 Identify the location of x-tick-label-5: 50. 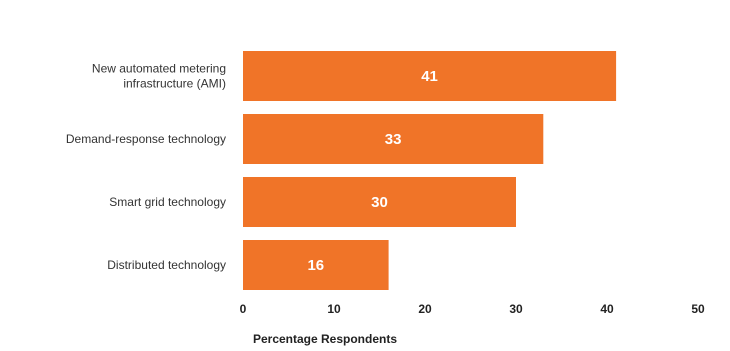
(698, 309).